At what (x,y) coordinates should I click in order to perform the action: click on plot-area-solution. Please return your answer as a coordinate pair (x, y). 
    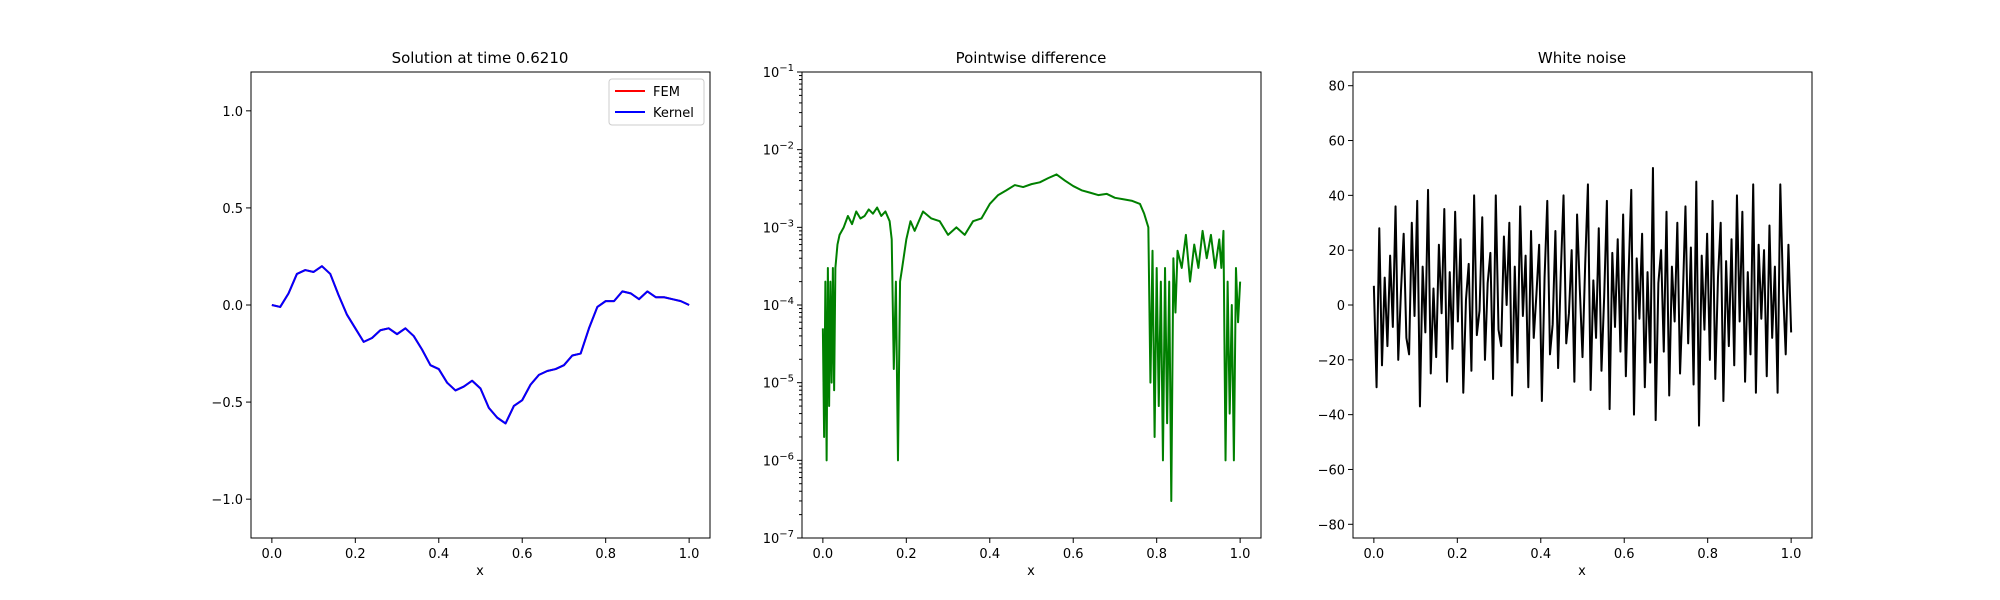
    Looking at the image, I should click on (480, 345).